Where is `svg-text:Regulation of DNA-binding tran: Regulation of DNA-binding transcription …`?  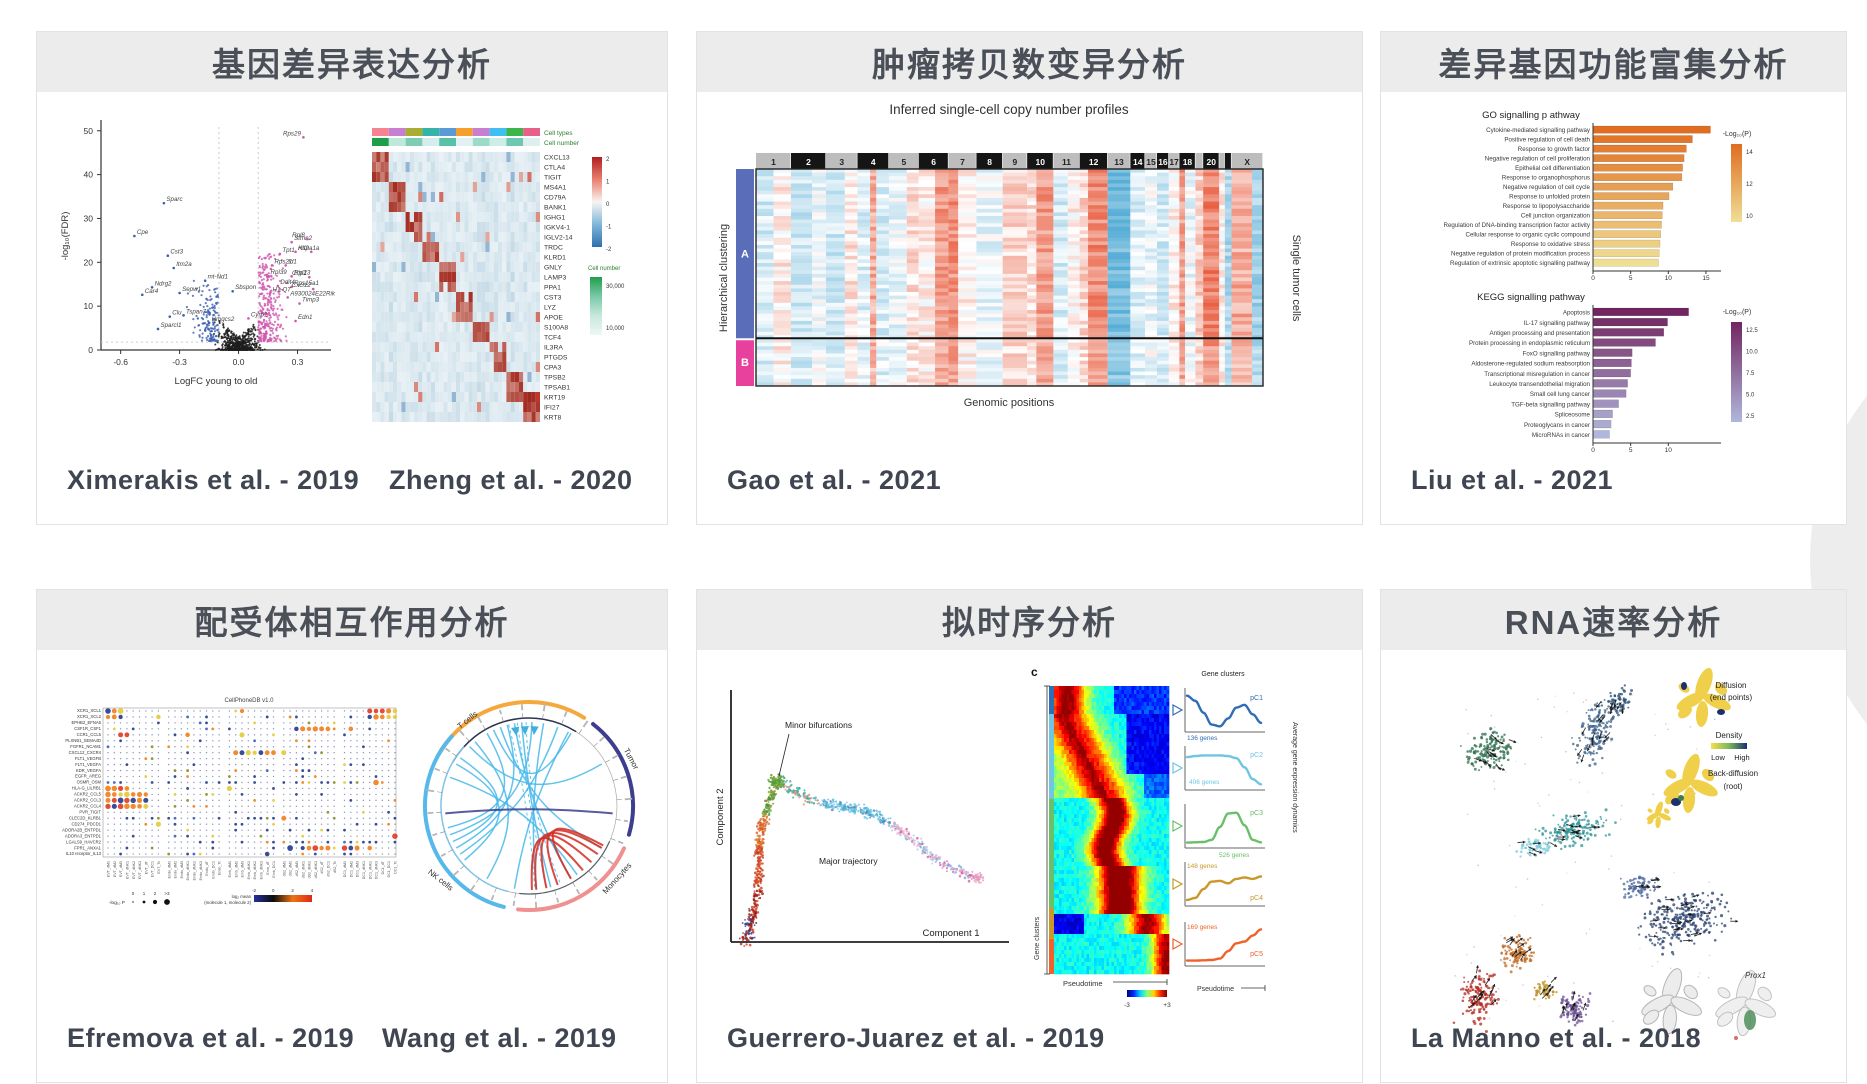
svg-text:Regulation of DNA-binding tran: Regulation of DNA-binding transcription … is located at coordinates (1516, 225).